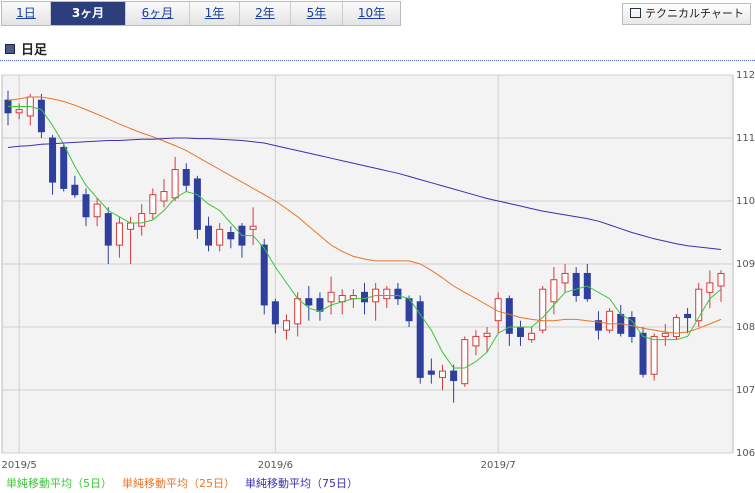 The width and height of the screenshot is (755, 493). What do you see at coordinates (158, 13) in the screenshot?
I see `tab: 6ヶ月` at bounding box center [158, 13].